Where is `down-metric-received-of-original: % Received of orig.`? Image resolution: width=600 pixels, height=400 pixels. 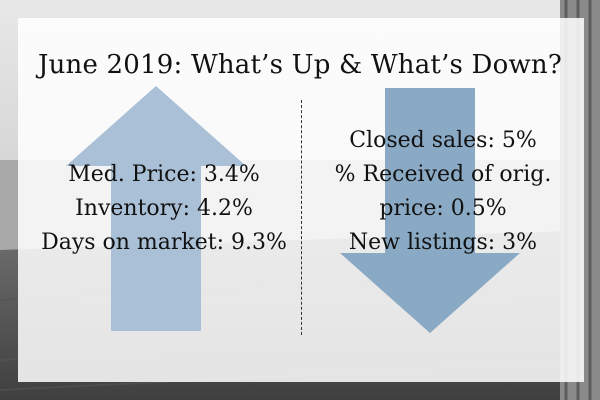 down-metric-received-of-original: % Received of orig. is located at coordinates (443, 174).